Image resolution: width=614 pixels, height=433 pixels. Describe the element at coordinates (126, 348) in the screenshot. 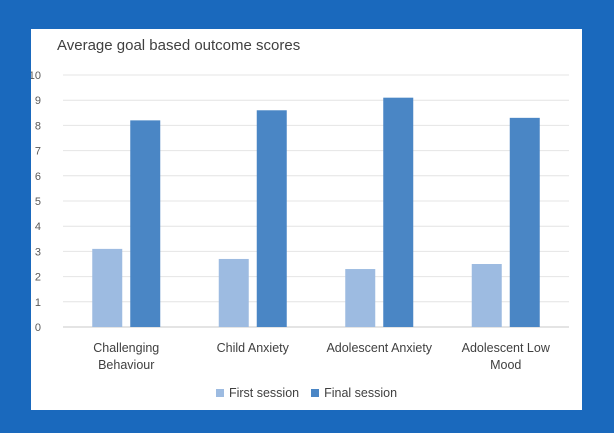

I see `x-category-label: Challenging` at that location.